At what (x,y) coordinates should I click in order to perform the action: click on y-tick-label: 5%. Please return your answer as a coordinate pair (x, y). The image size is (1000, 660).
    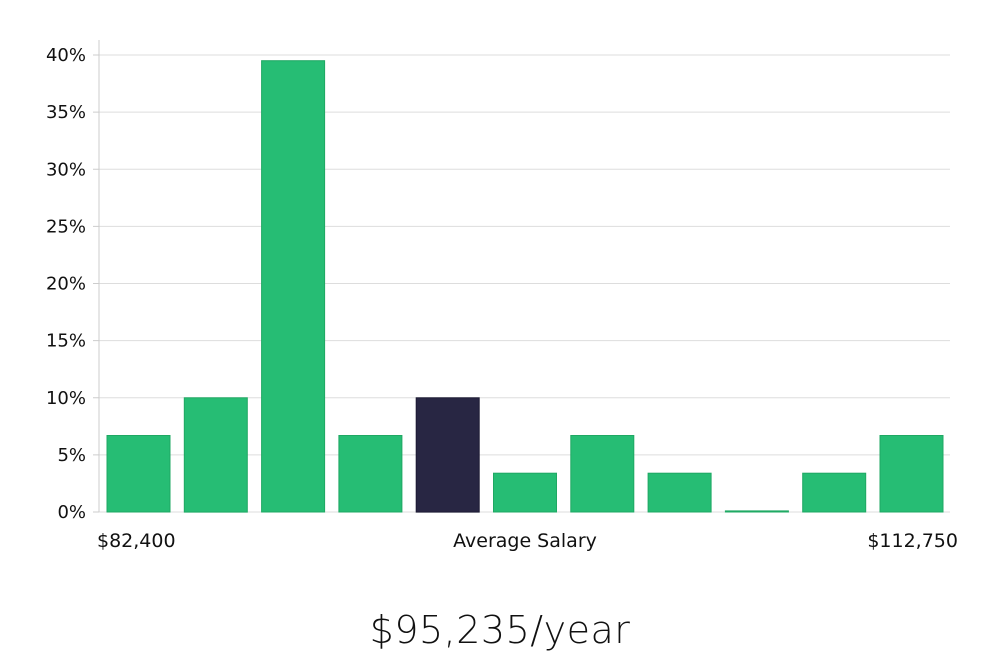
    Looking at the image, I should click on (71, 455).